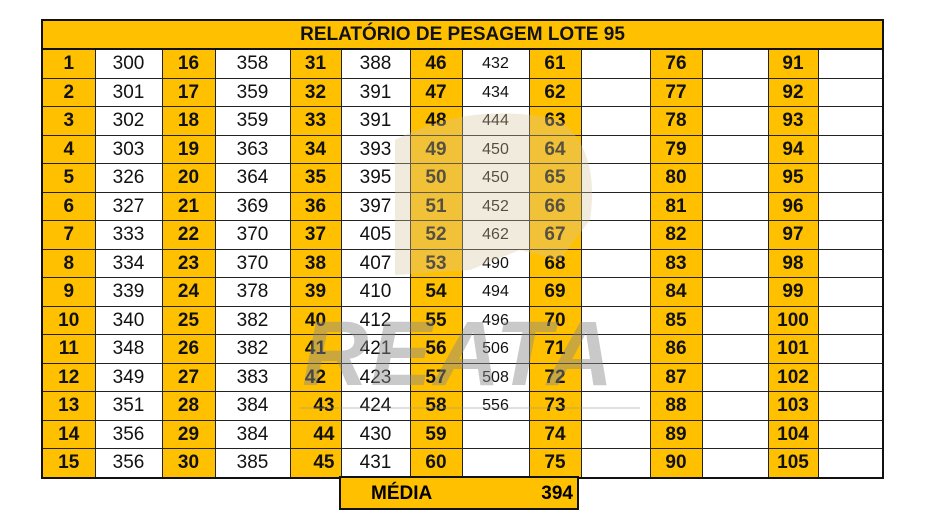  Describe the element at coordinates (793, 92) in the screenshot. I see `animal-number: 92` at that location.